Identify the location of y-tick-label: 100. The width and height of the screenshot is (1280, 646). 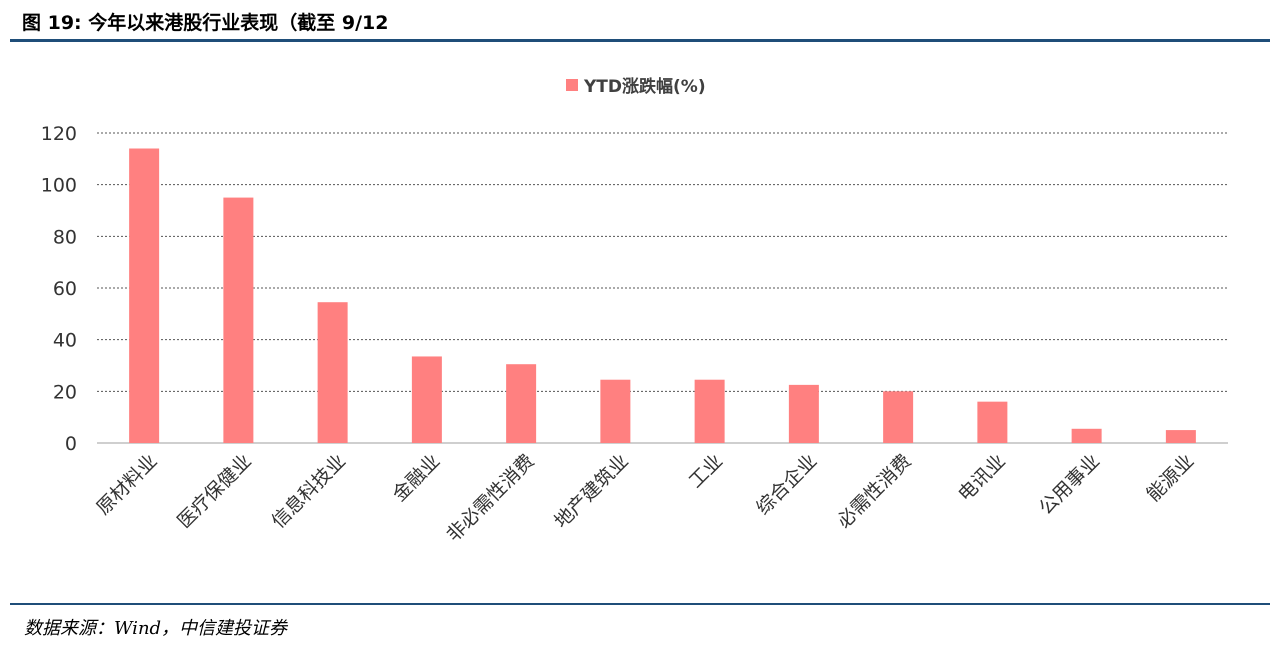
(59, 186).